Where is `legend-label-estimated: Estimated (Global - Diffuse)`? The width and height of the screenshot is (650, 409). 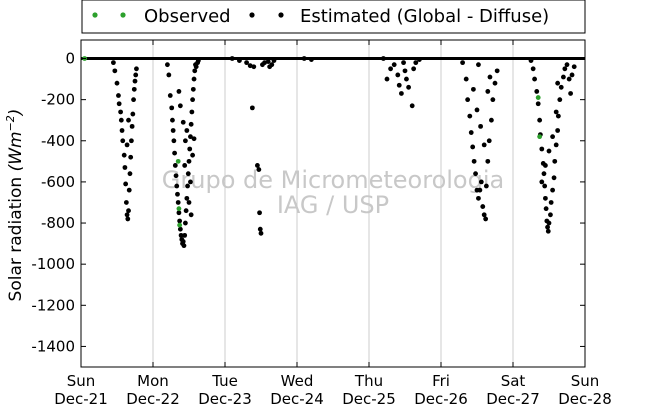 legend-label-estimated: Estimated (Global - Diffuse) is located at coordinates (424, 16).